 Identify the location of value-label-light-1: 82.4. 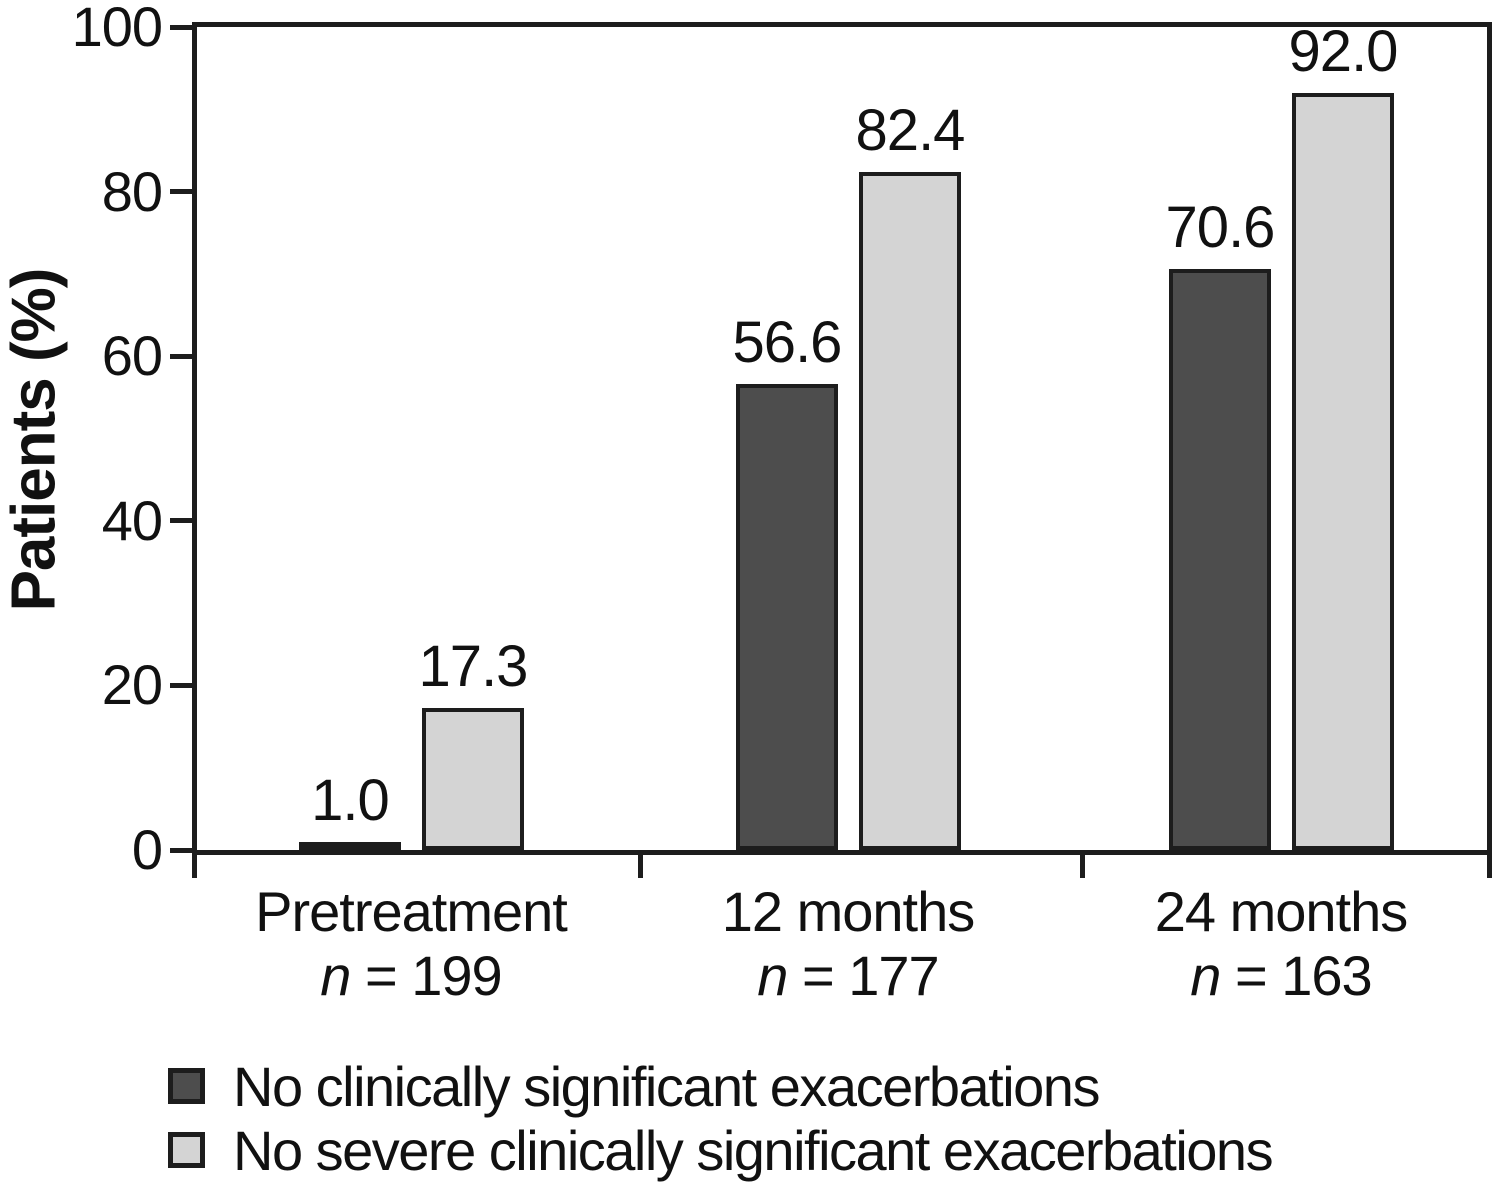
(910, 130).